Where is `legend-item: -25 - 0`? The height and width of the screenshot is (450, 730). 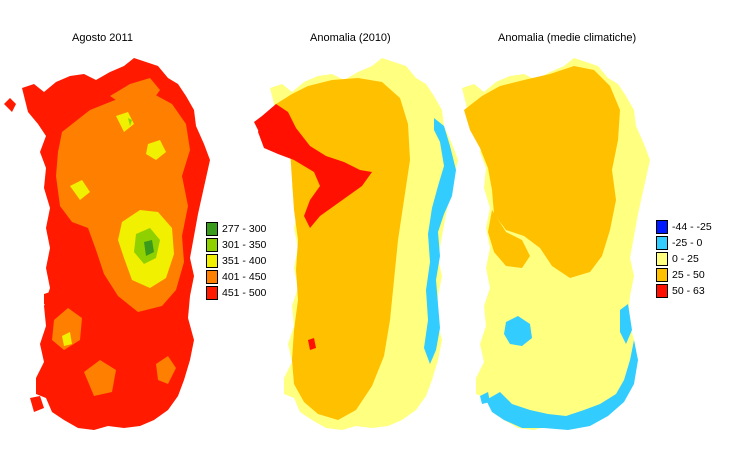
legend-item: -25 - 0 is located at coordinates (684, 243).